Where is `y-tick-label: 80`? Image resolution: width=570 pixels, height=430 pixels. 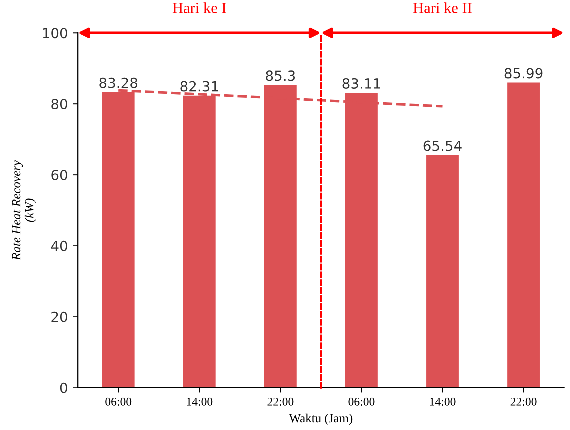 y-tick-label: 80 is located at coordinates (60, 104).